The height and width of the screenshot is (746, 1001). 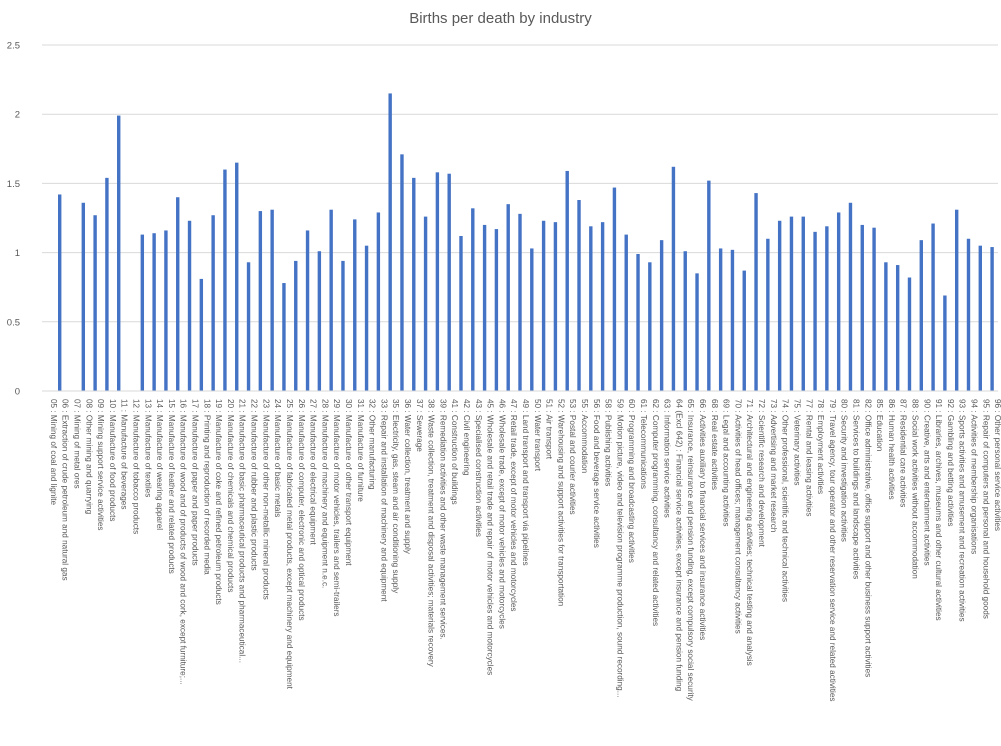 What do you see at coordinates (572, 457) in the screenshot?
I see `x-tick-label: 53 : Postal and courier activities` at bounding box center [572, 457].